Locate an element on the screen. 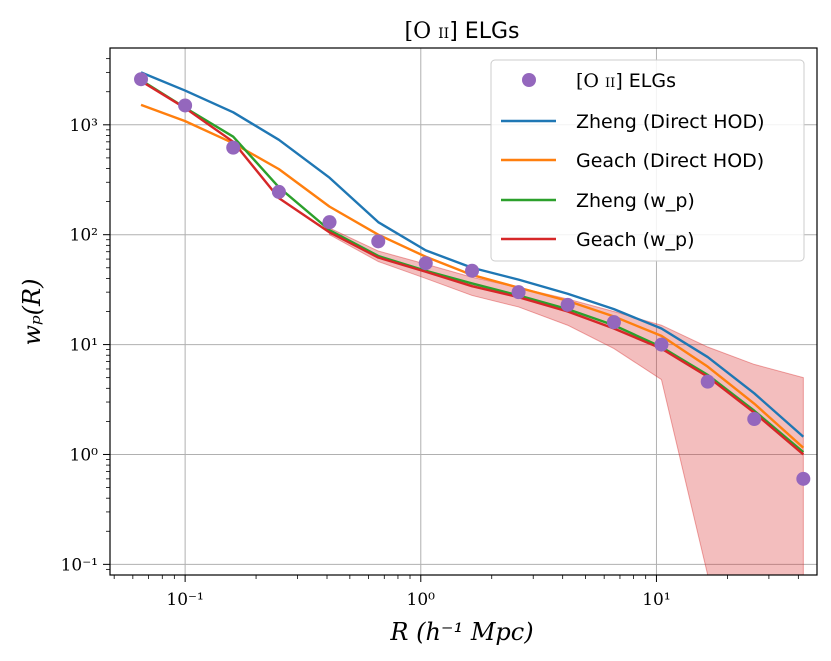  y-tick-label: 10² is located at coordinates (84, 236).